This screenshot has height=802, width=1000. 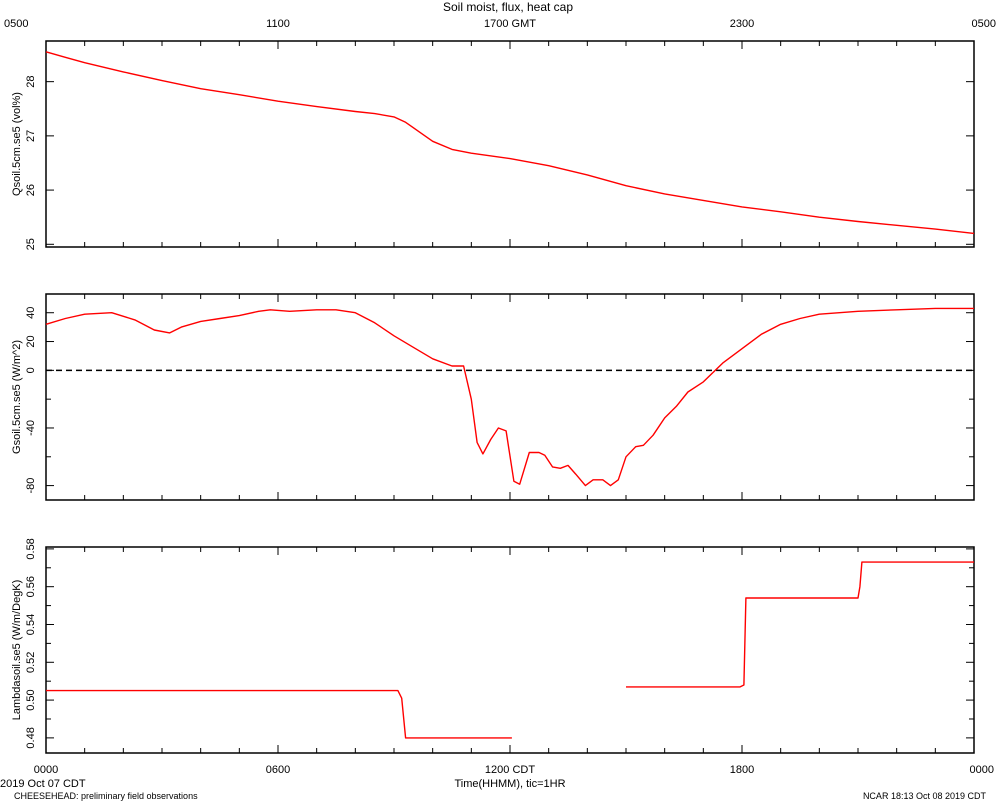 I want to click on y-axis-label: Qsoil.5cm.se5 (vol%), so click(x=17, y=144).